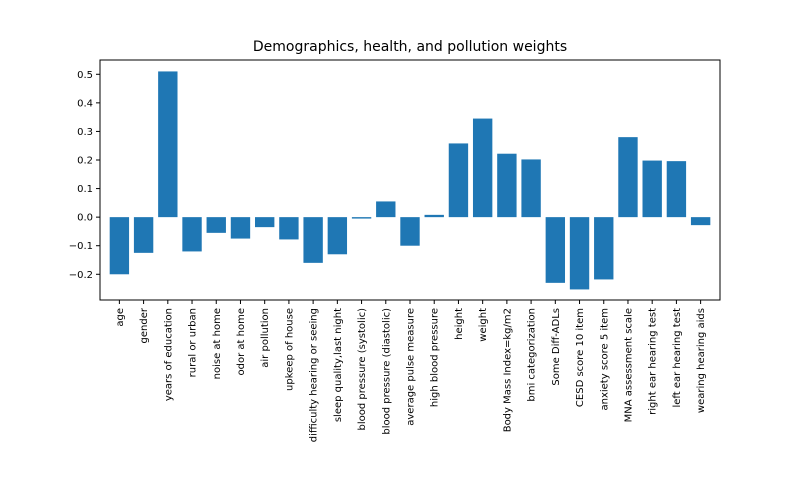 The height and width of the screenshot is (500, 800). What do you see at coordinates (556, 347) in the screenshot?
I see `x-tick-label: Some Diff-ADLs` at bounding box center [556, 347].